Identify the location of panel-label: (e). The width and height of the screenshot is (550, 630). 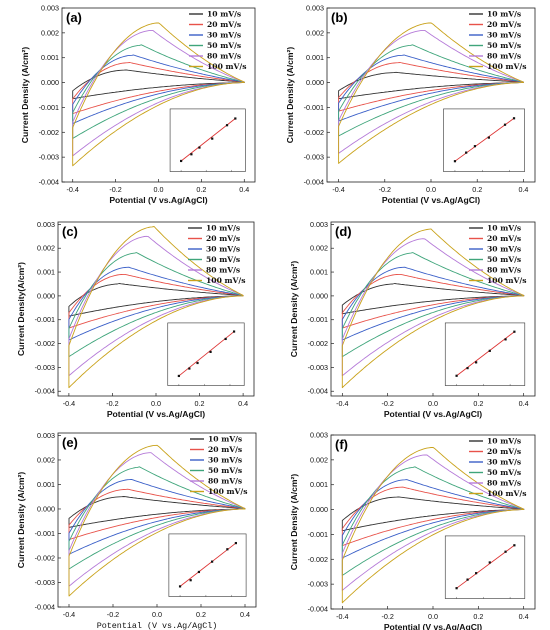
(70, 442).